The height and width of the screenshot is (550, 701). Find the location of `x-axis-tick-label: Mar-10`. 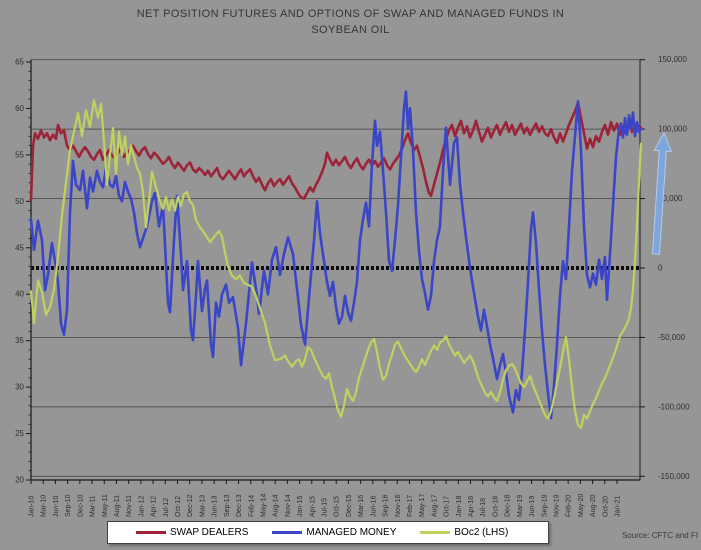

x-axis-tick-label: Mar-10 is located at coordinates (44, 506).